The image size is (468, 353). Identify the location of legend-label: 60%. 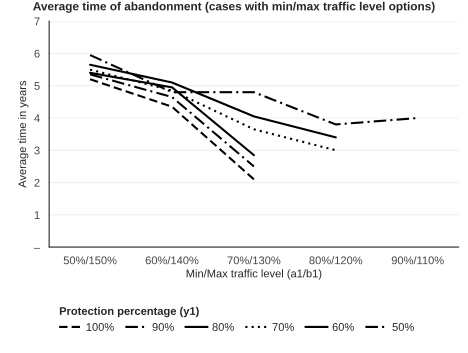
(343, 327).